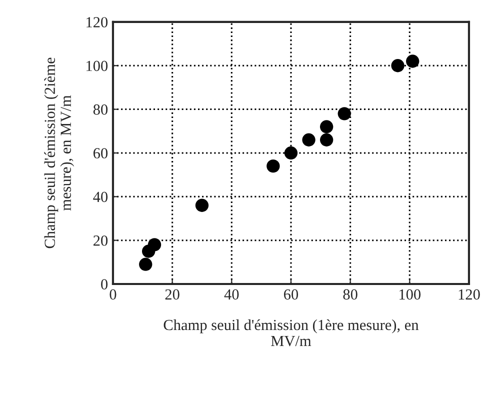 Image resolution: width=487 pixels, height=414 pixels. What do you see at coordinates (469, 294) in the screenshot?
I see `x-tick-label: 120` at bounding box center [469, 294].